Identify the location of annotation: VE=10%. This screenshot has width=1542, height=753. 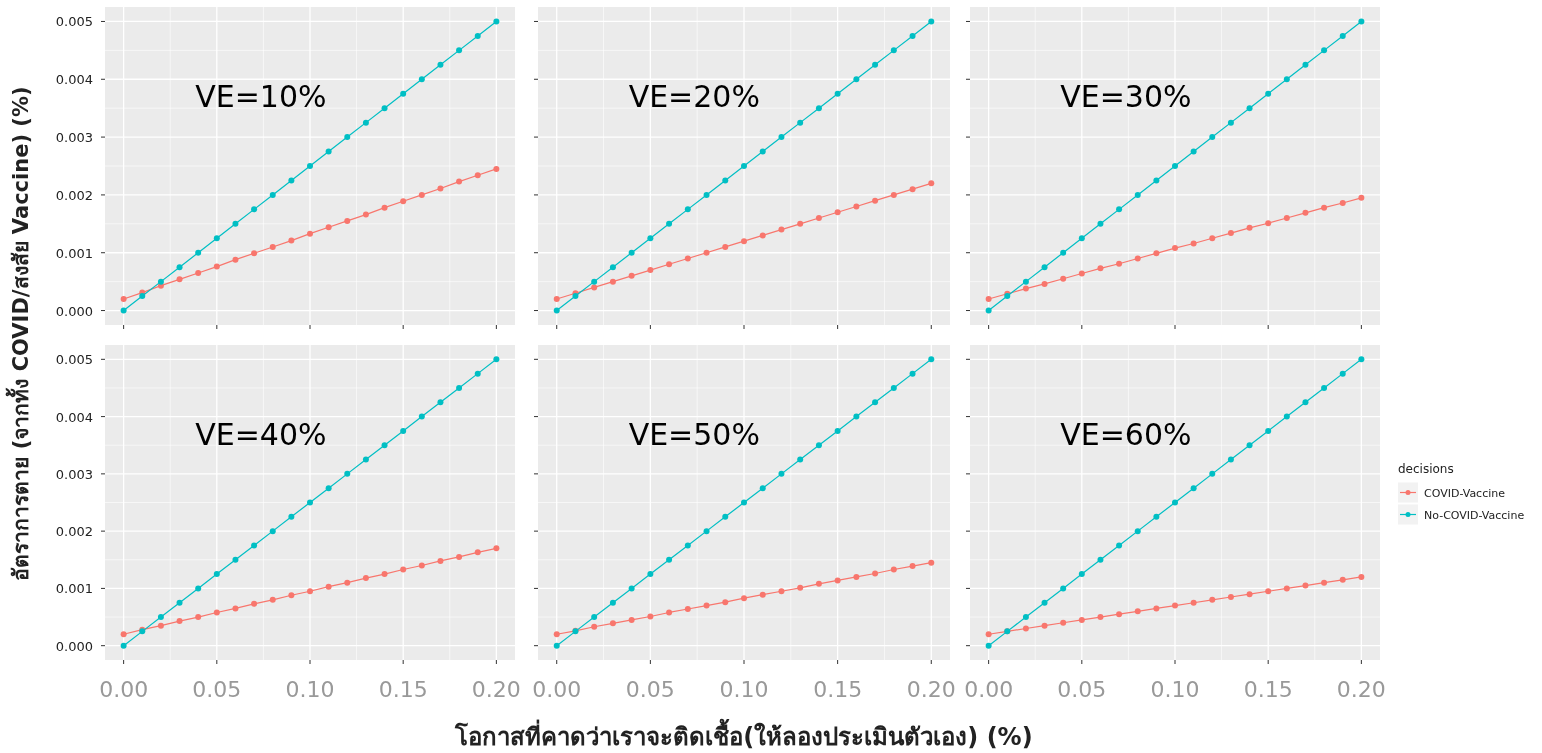
(261, 96).